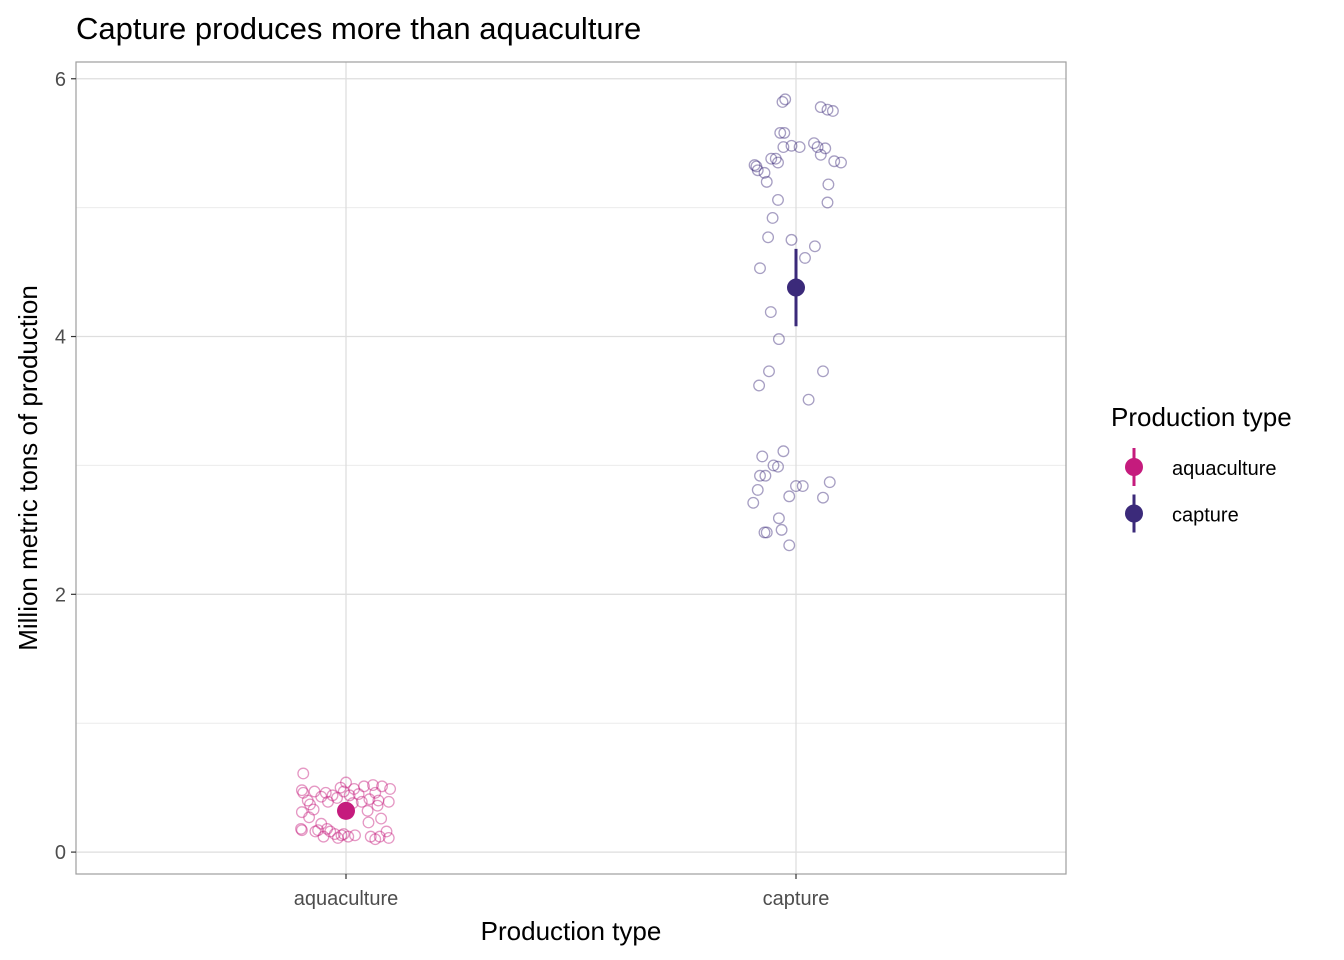 The image size is (1344, 960). What do you see at coordinates (28, 468) in the screenshot?
I see `y-axis-title: Million metric tons of production` at bounding box center [28, 468].